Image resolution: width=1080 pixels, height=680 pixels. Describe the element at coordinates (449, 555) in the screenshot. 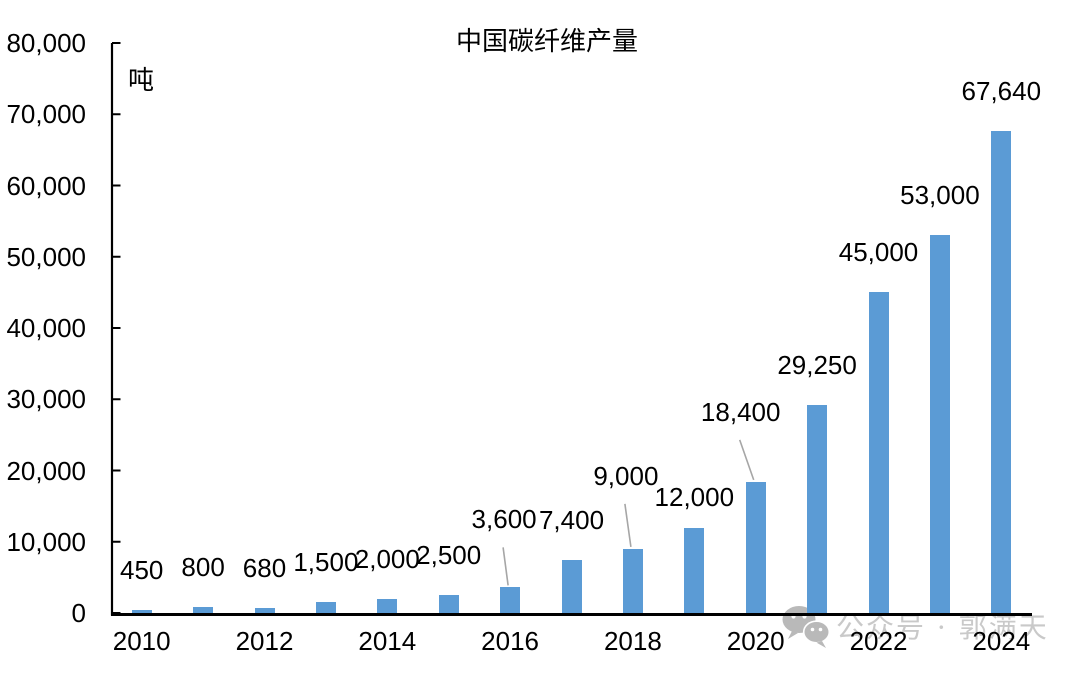

I see `value-label-2015: 2,500` at that location.